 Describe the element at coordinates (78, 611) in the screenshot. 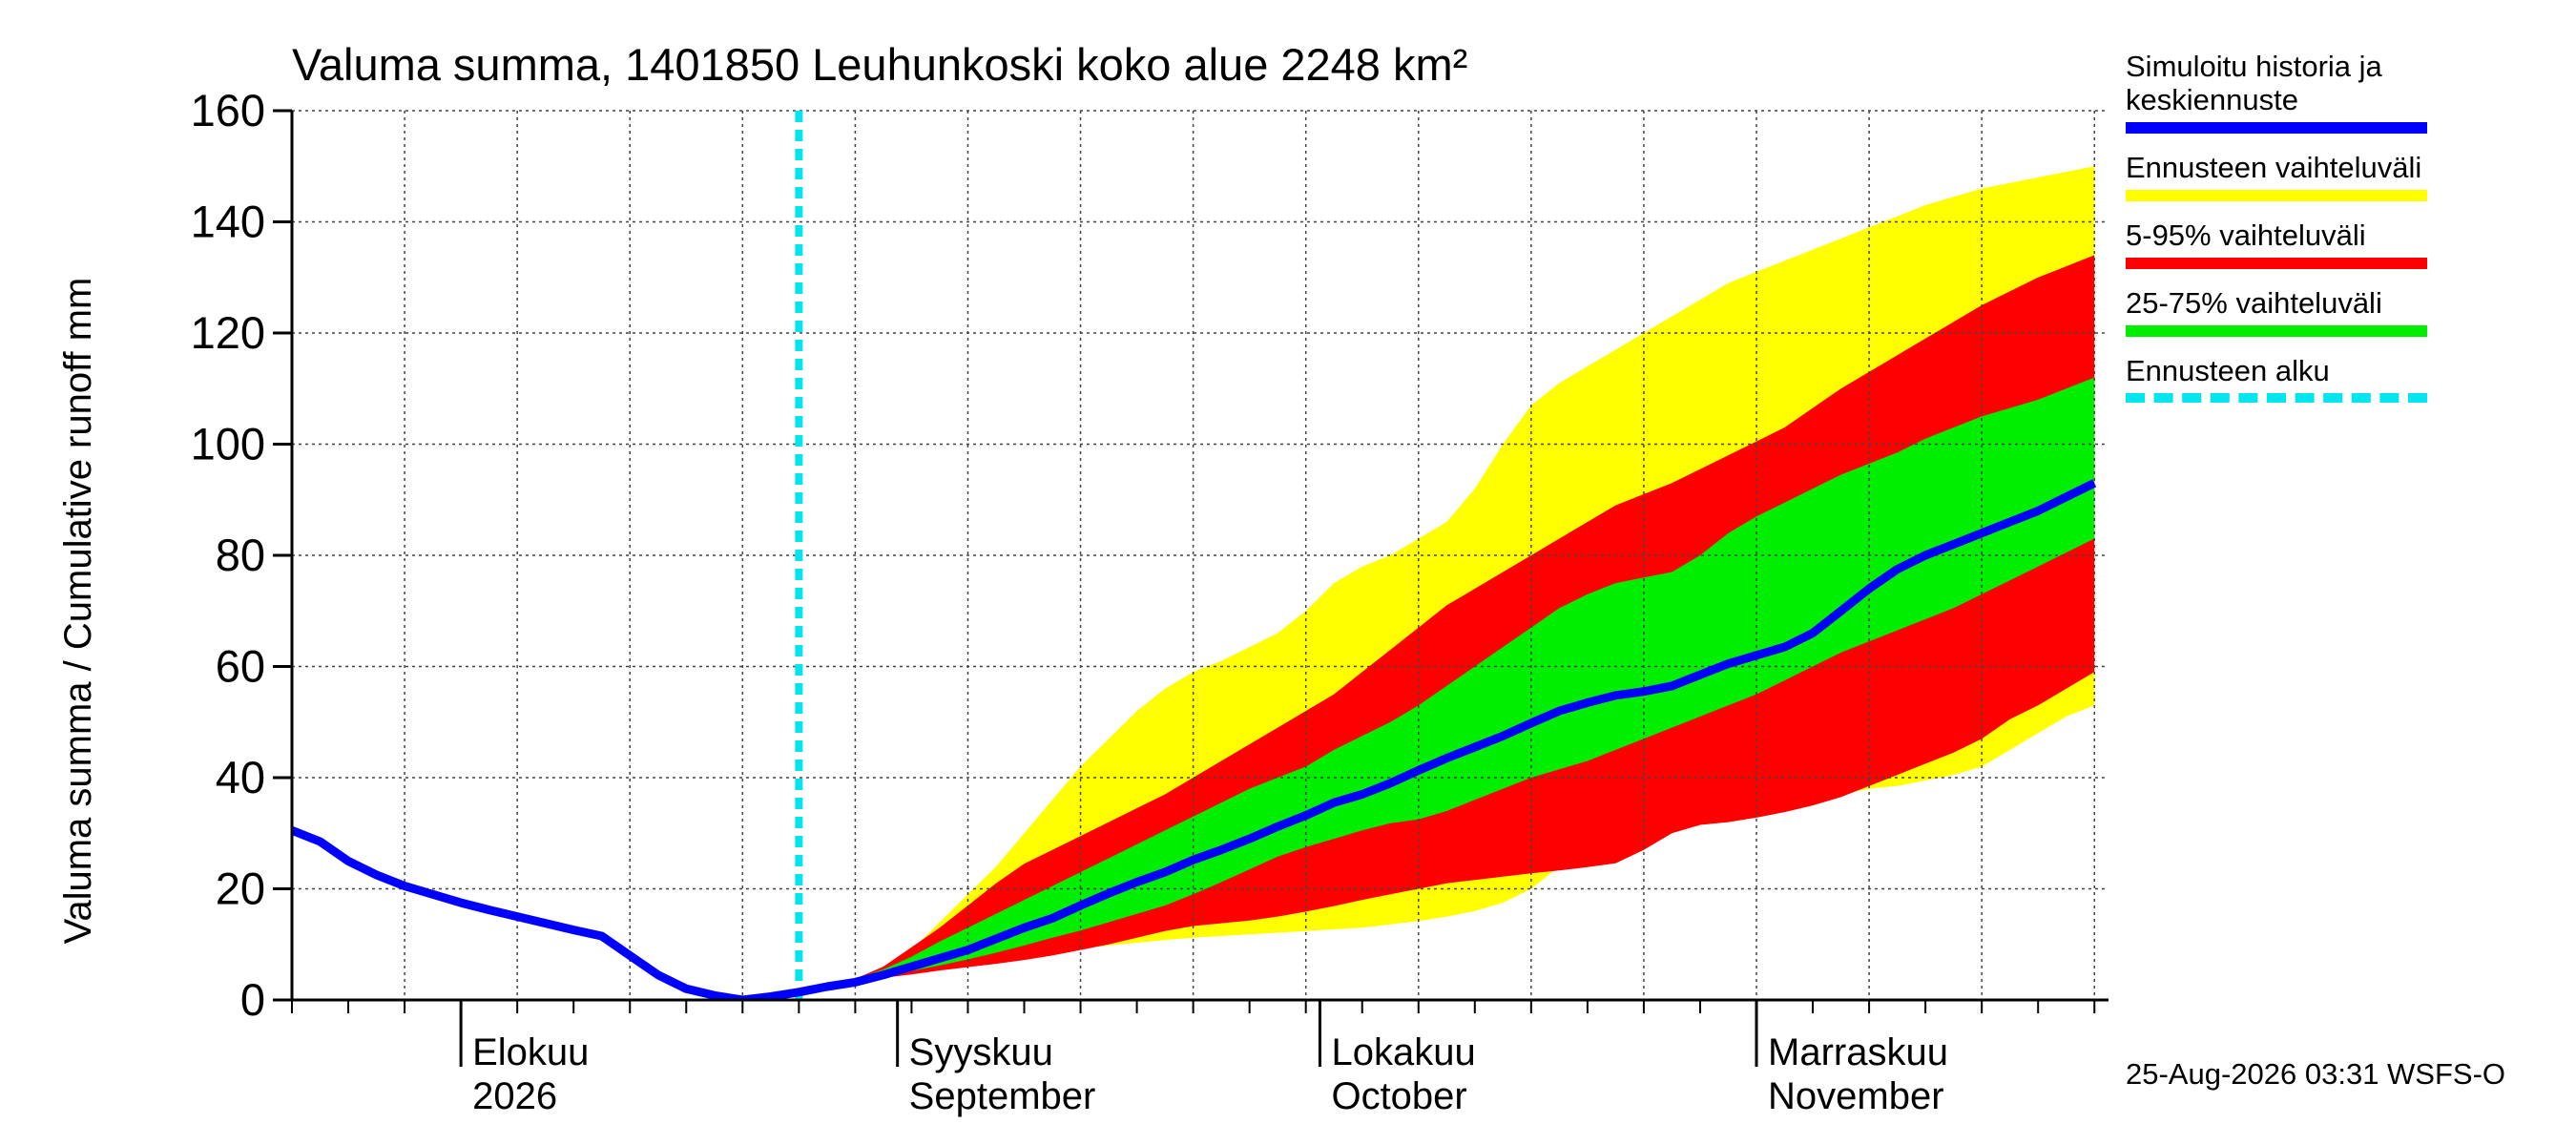

I see `y-axis-label: Valuma summa / Cumulative runoff mm` at that location.